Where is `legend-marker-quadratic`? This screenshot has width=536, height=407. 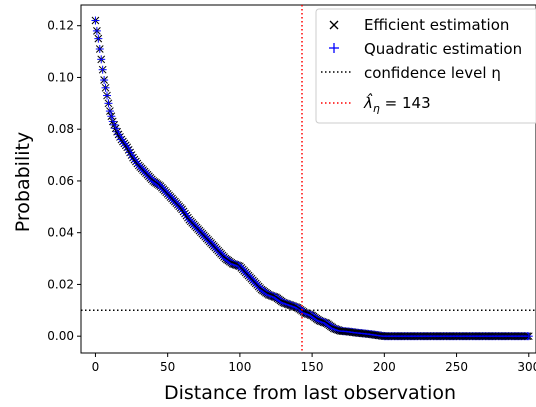
legend-marker-quadratic is located at coordinates (334, 48).